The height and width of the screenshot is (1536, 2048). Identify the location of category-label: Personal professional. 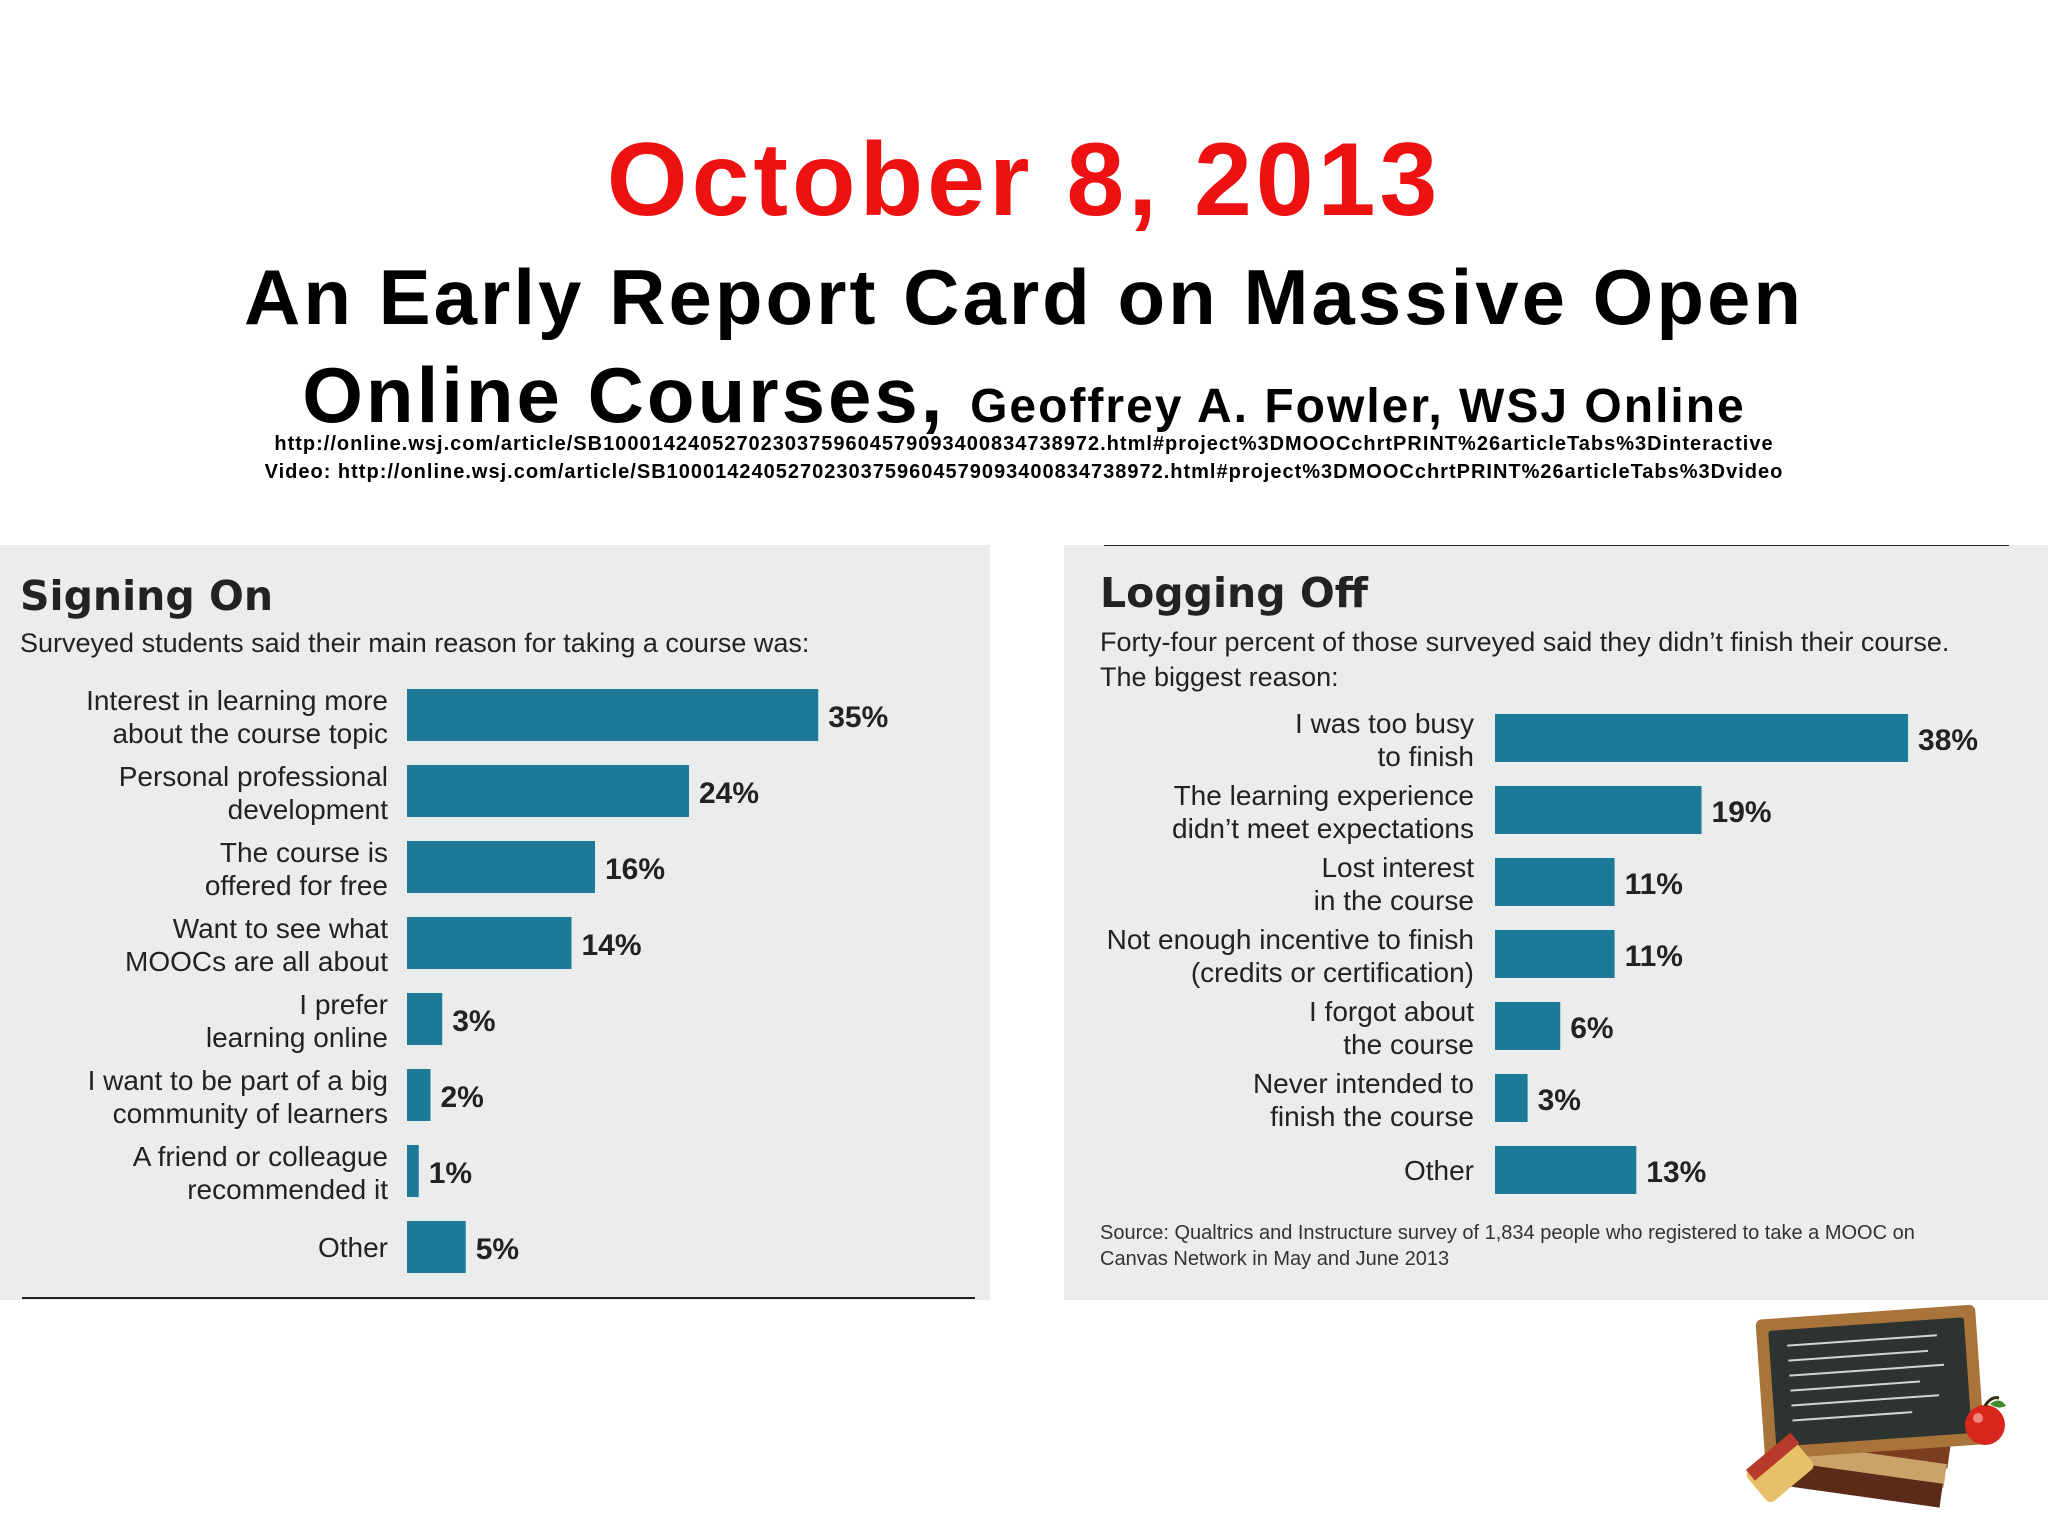
(253, 776).